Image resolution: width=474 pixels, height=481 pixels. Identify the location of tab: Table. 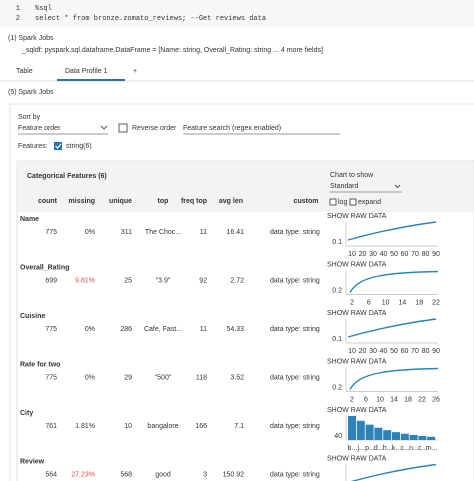
(24, 71).